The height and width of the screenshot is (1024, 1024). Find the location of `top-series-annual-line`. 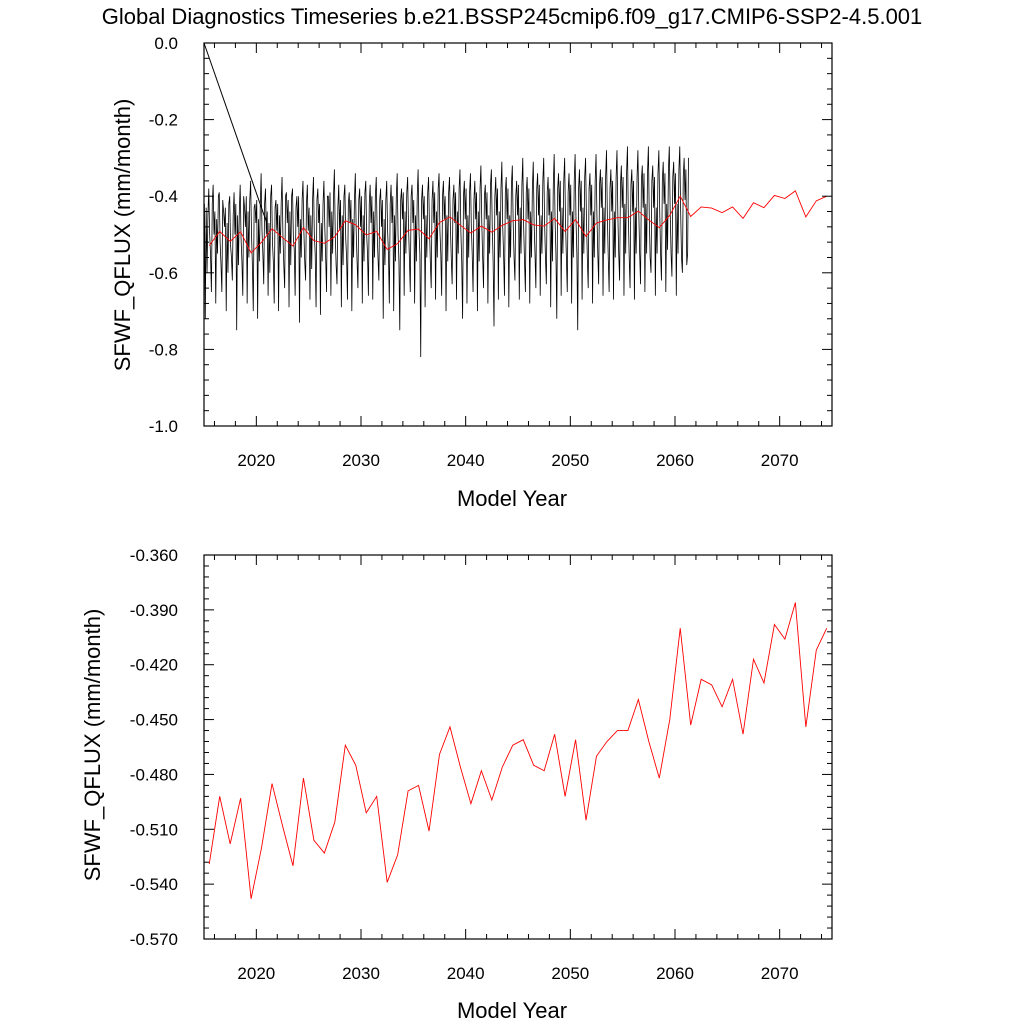

top-series-annual-line is located at coordinates (517, 222).